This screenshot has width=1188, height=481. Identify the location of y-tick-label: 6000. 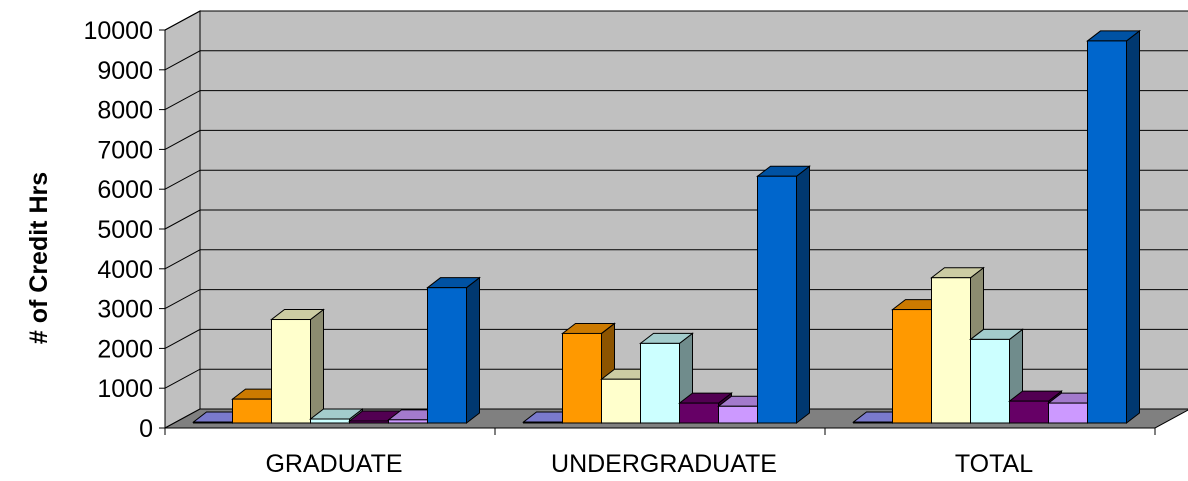
(125, 190).